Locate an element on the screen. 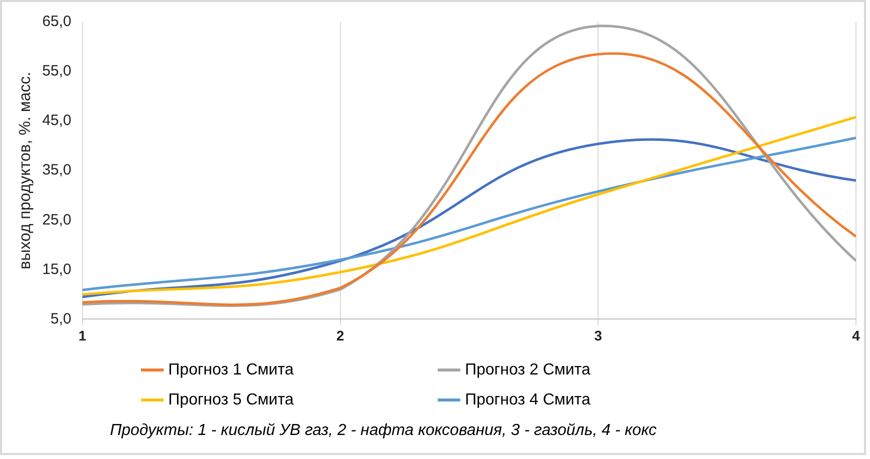 The height and width of the screenshot is (459, 870). x-tick-label: 1 is located at coordinates (82, 335).